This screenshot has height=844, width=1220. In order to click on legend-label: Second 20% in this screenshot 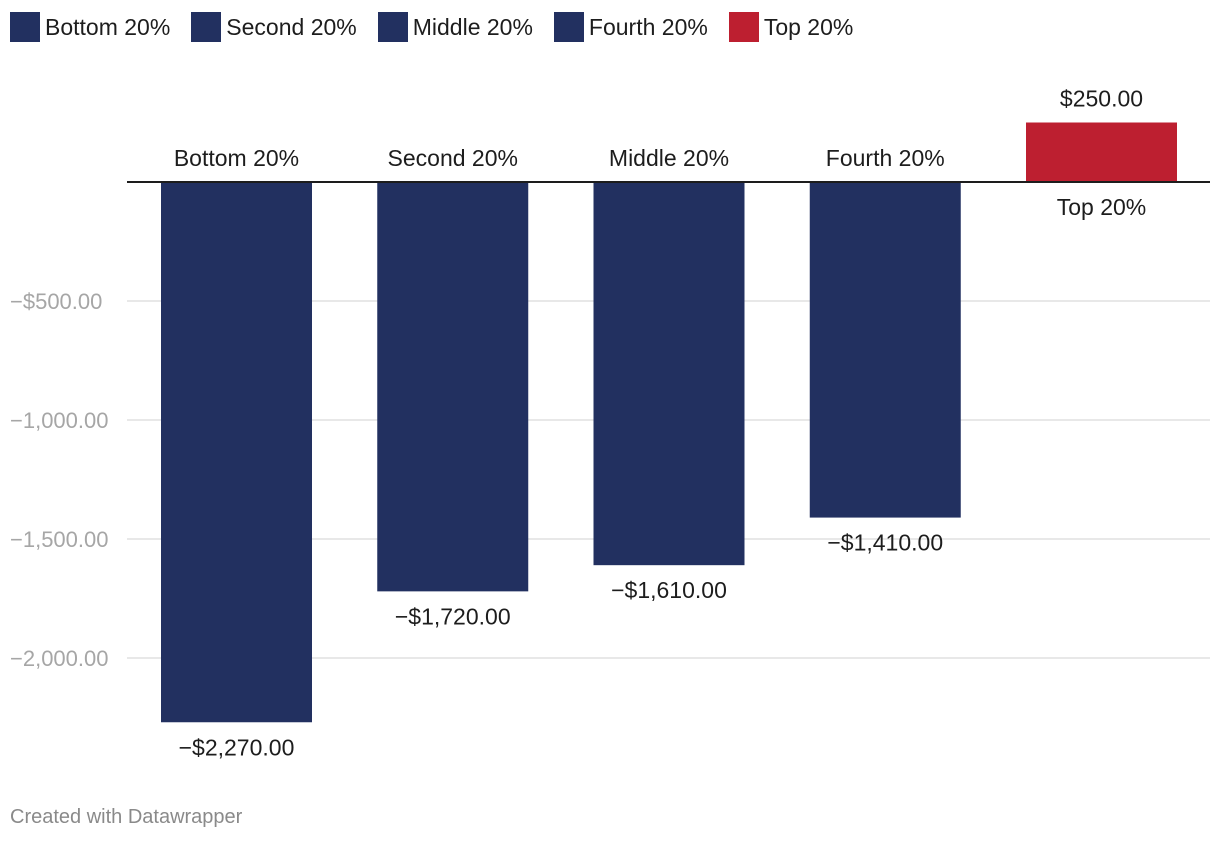, I will do `click(291, 26)`.